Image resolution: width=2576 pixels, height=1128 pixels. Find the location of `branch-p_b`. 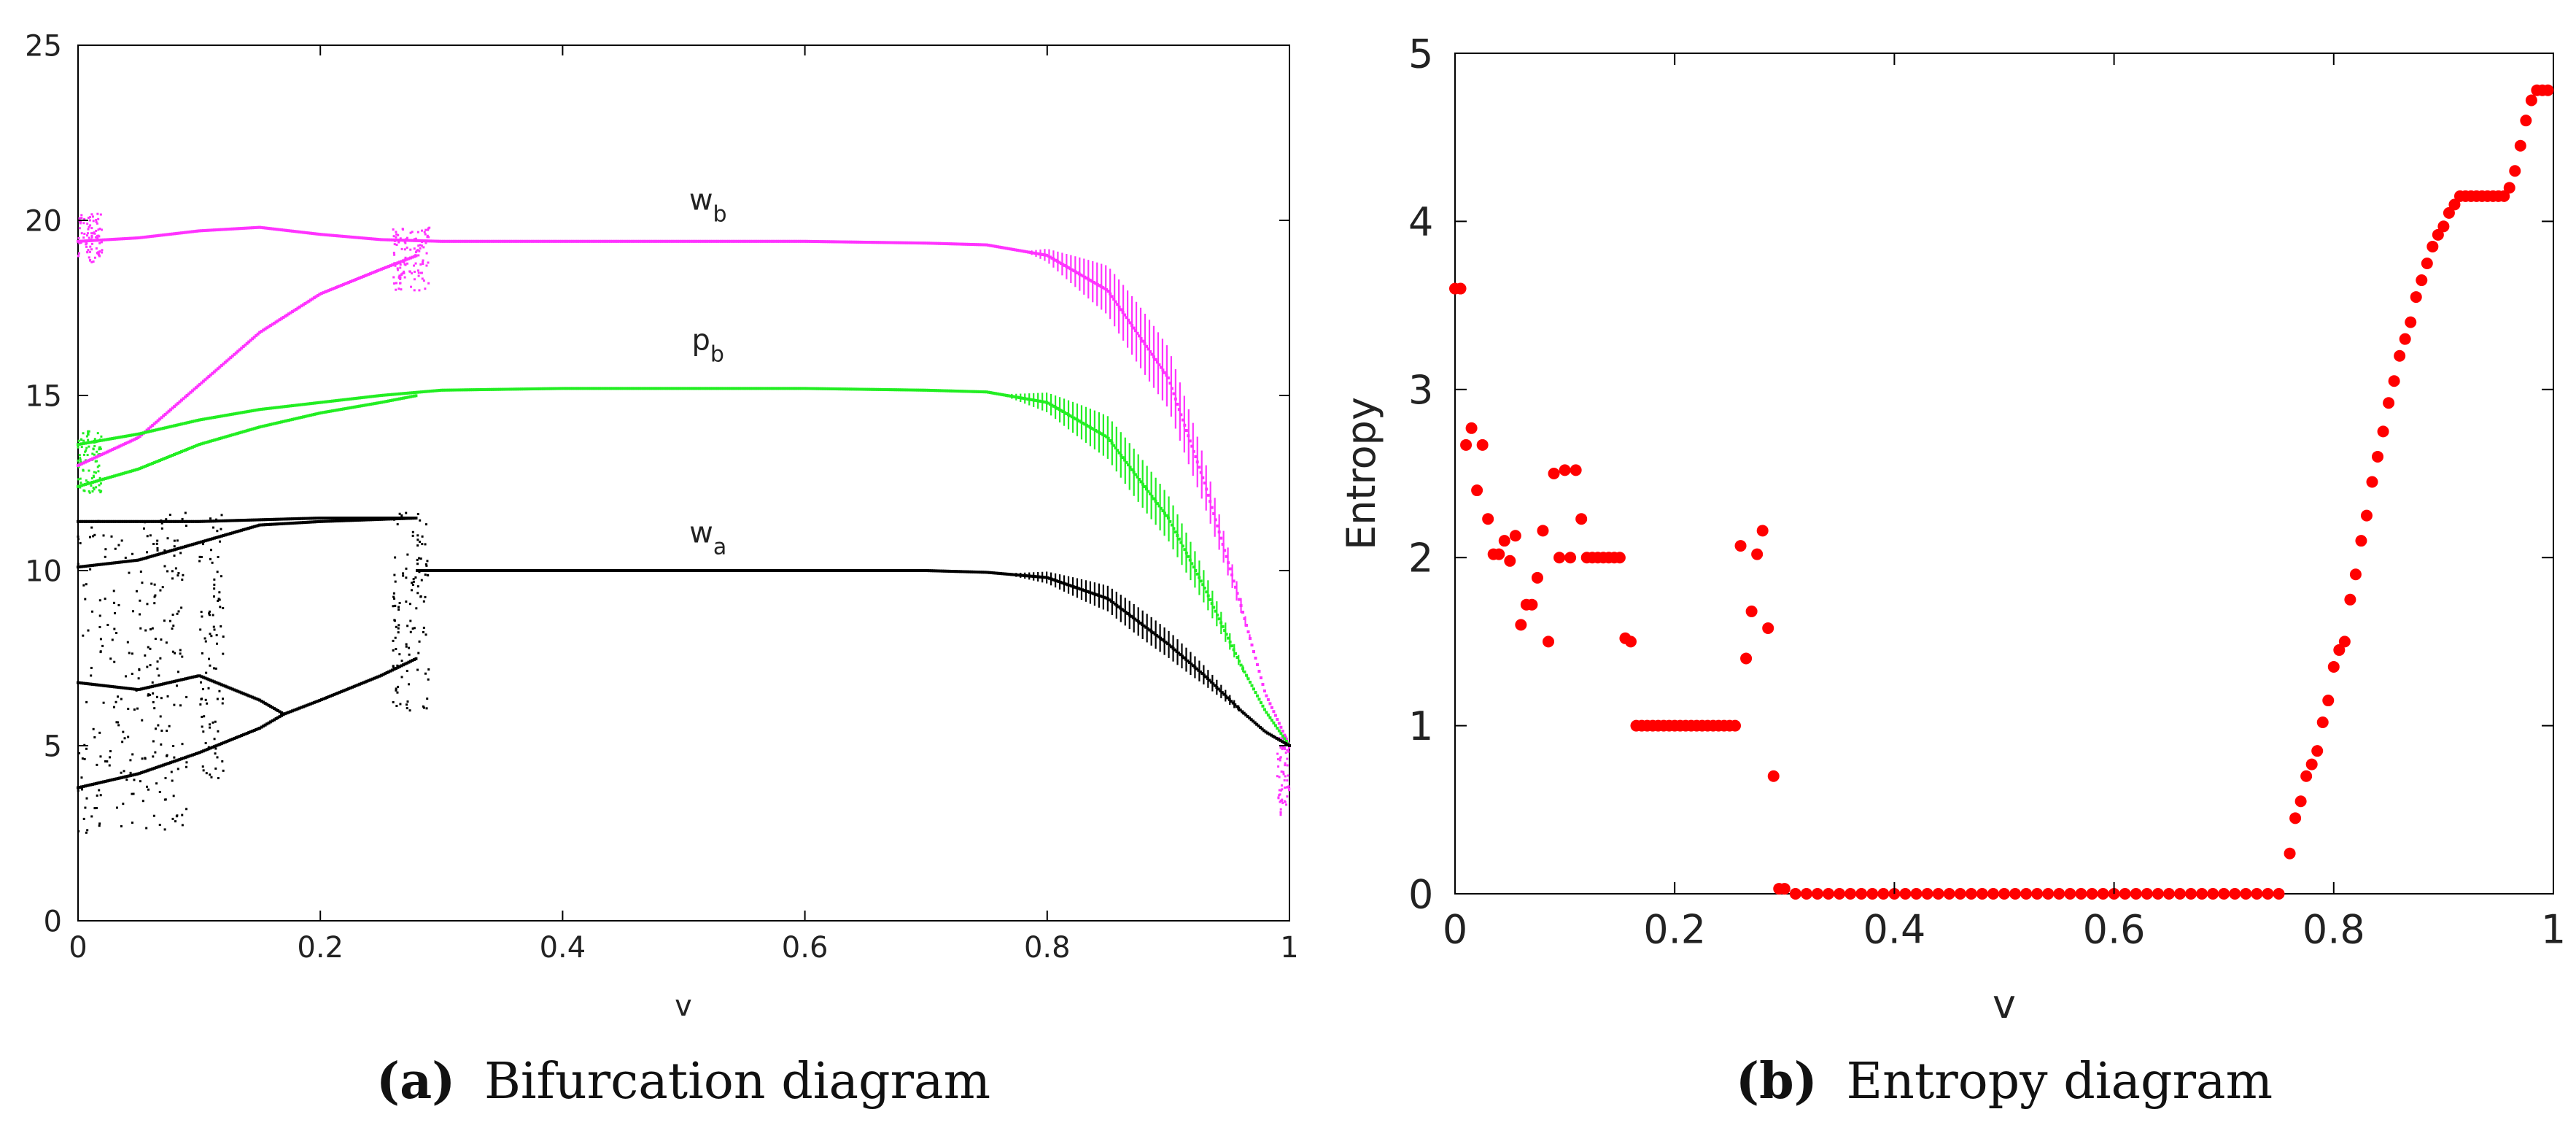

branch-p_b is located at coordinates (248, 441).